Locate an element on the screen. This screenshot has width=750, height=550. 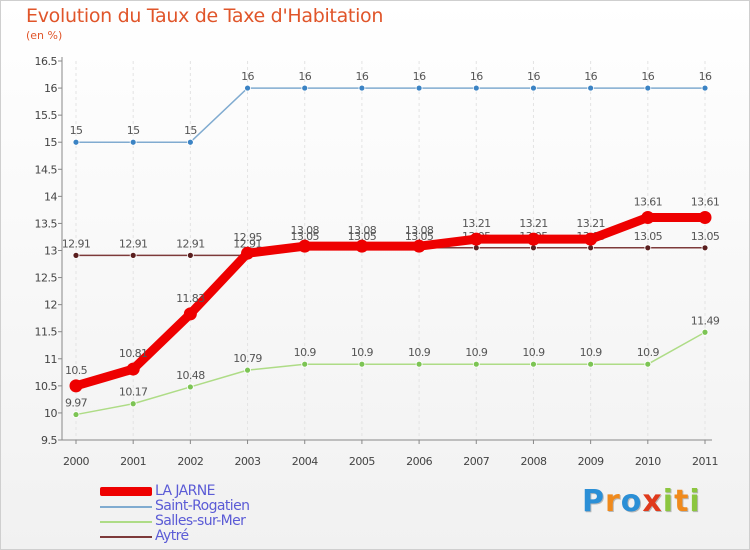
x-tick-label: 2001 is located at coordinates (133, 461).